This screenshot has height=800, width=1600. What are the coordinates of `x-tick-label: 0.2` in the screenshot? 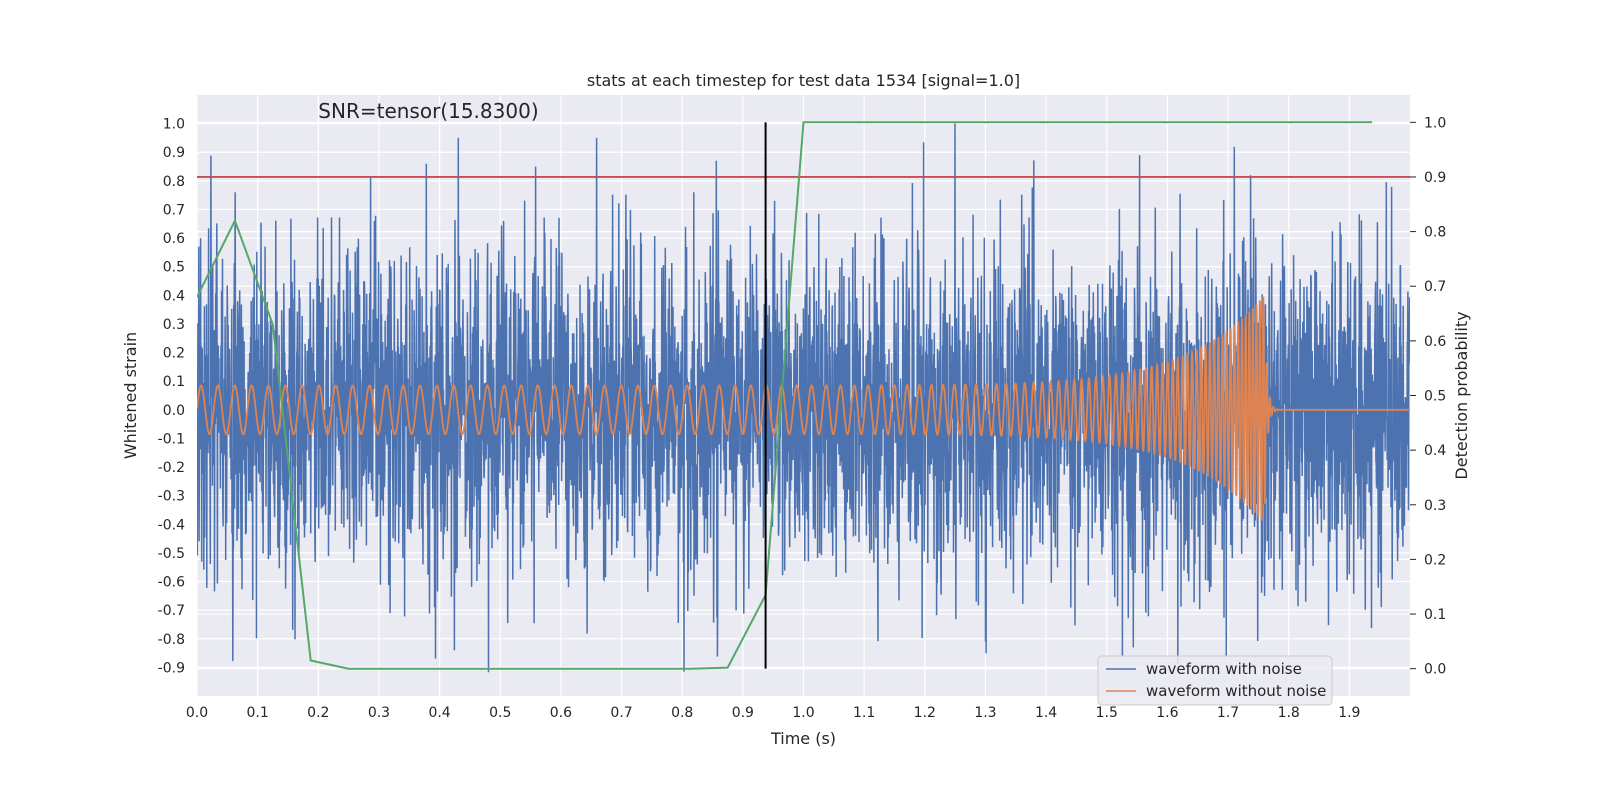 It's located at (318, 713).